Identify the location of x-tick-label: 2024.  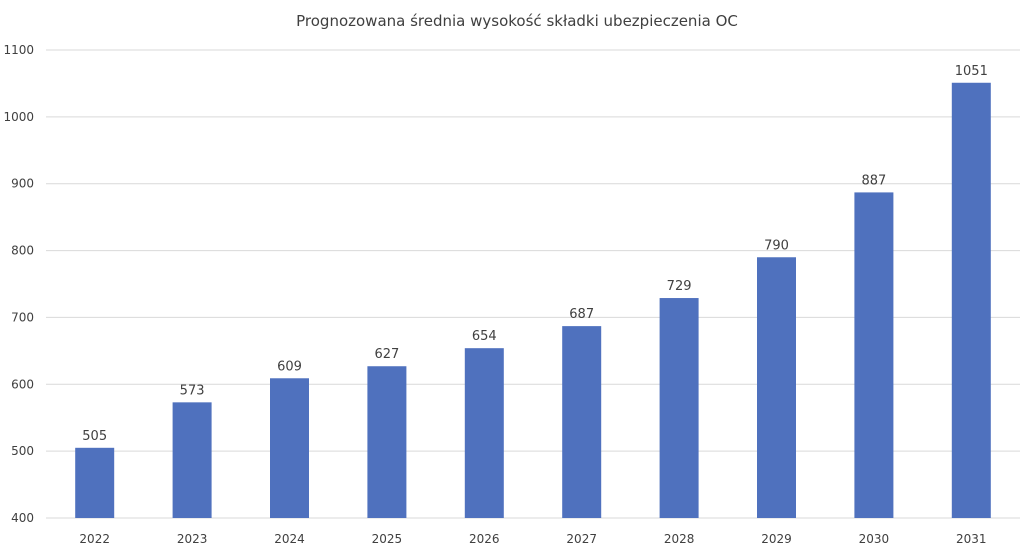
(289, 539).